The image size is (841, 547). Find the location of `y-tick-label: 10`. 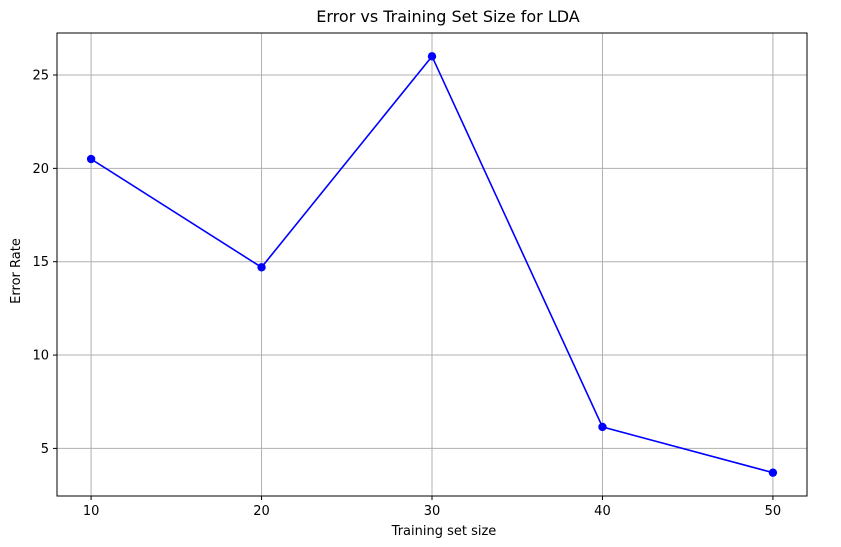

y-tick-label: 10 is located at coordinates (40, 356).